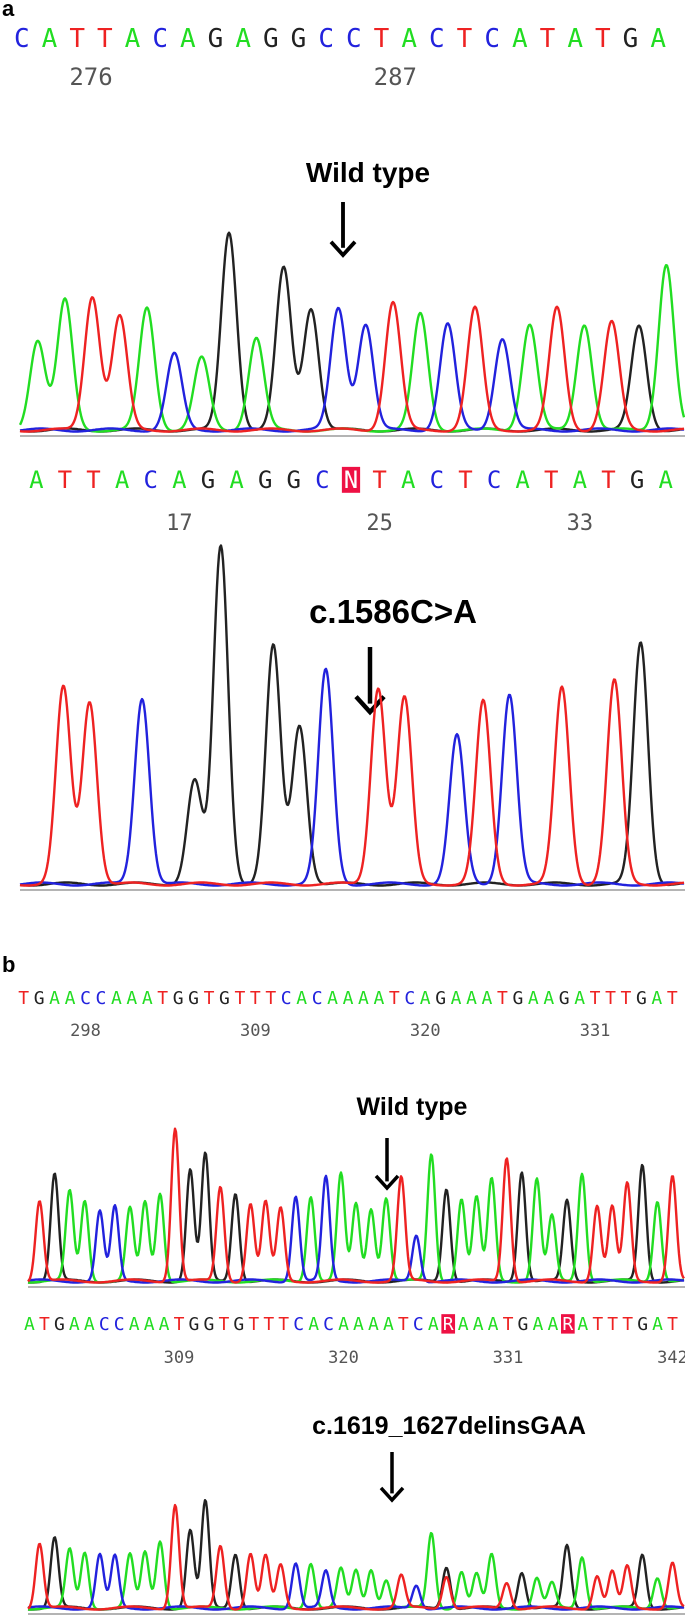 The height and width of the screenshot is (1619, 685). What do you see at coordinates (352, 332) in the screenshot?
I see `trace-channel-G` at bounding box center [352, 332].